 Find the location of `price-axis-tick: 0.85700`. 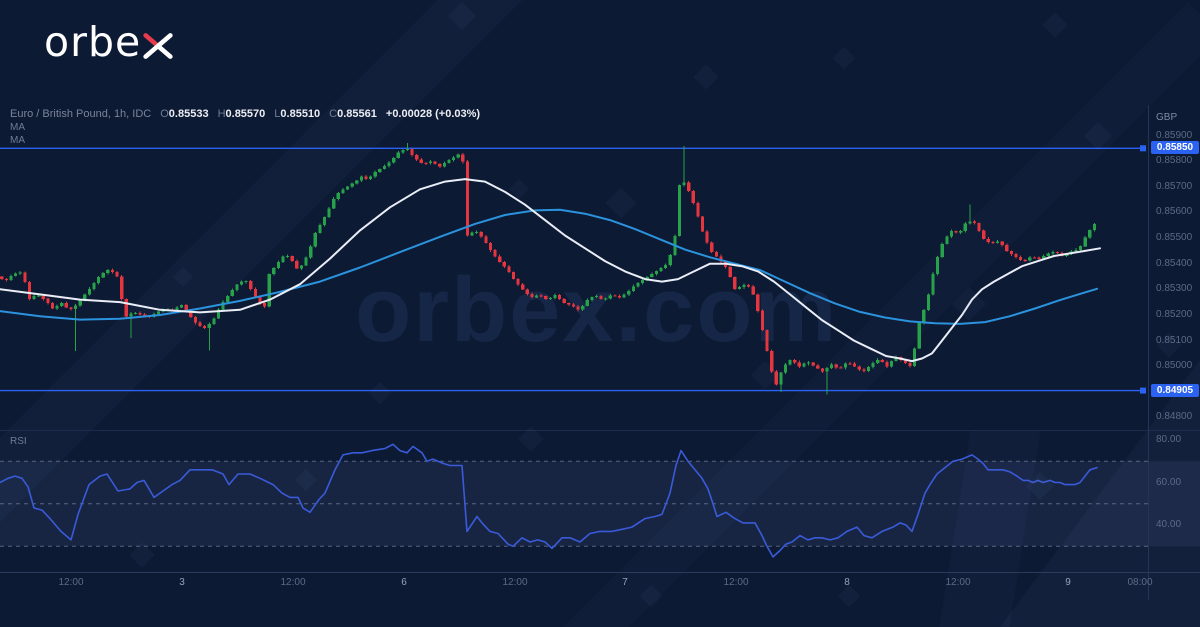

price-axis-tick: 0.85700 is located at coordinates (1174, 186).